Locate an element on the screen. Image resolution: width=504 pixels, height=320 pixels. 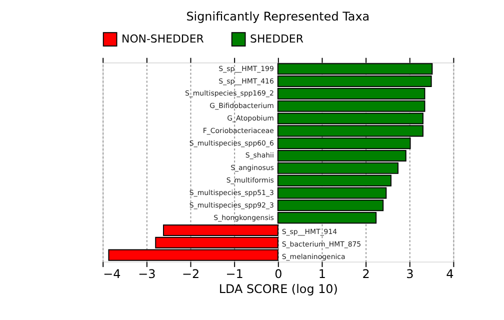
x-tick-label: −4 is located at coordinates (112, 274).